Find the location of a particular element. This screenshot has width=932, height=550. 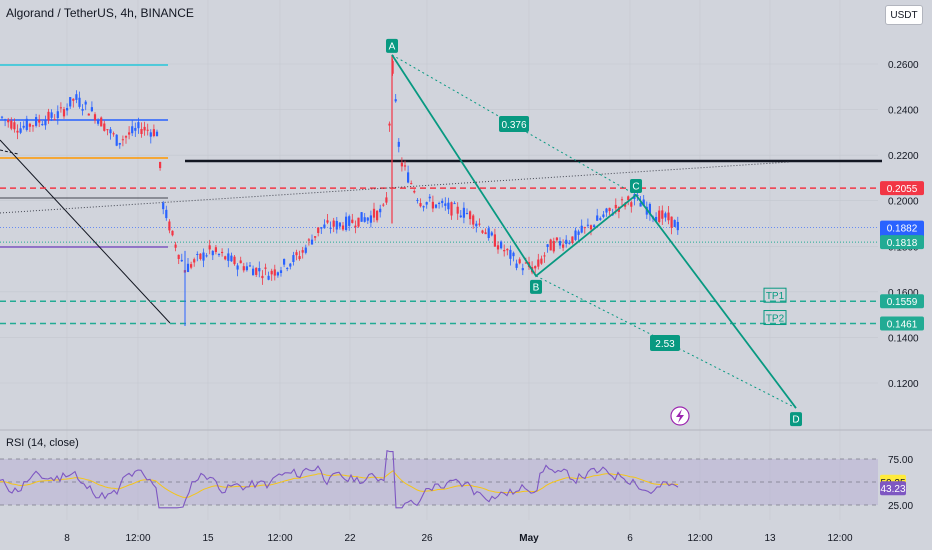

rsi-ma-line is located at coordinates (339, 484).